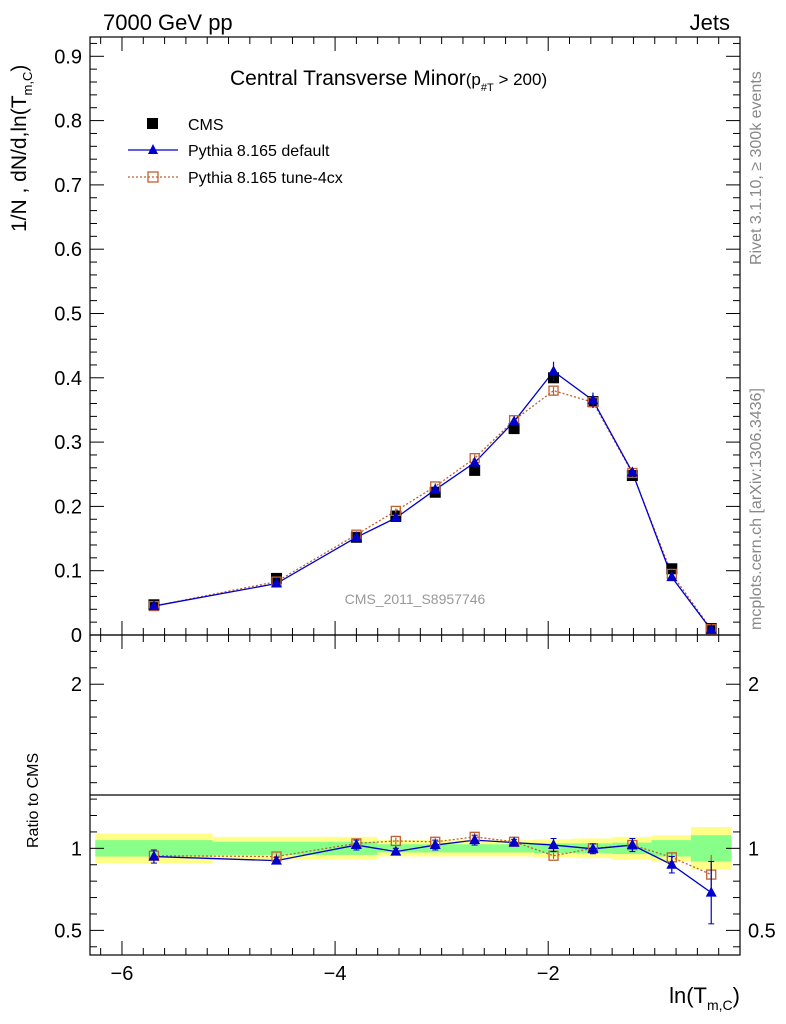 The height and width of the screenshot is (1024, 786). I want to click on x-axis-title-text: ln(T, so click(688, 995).